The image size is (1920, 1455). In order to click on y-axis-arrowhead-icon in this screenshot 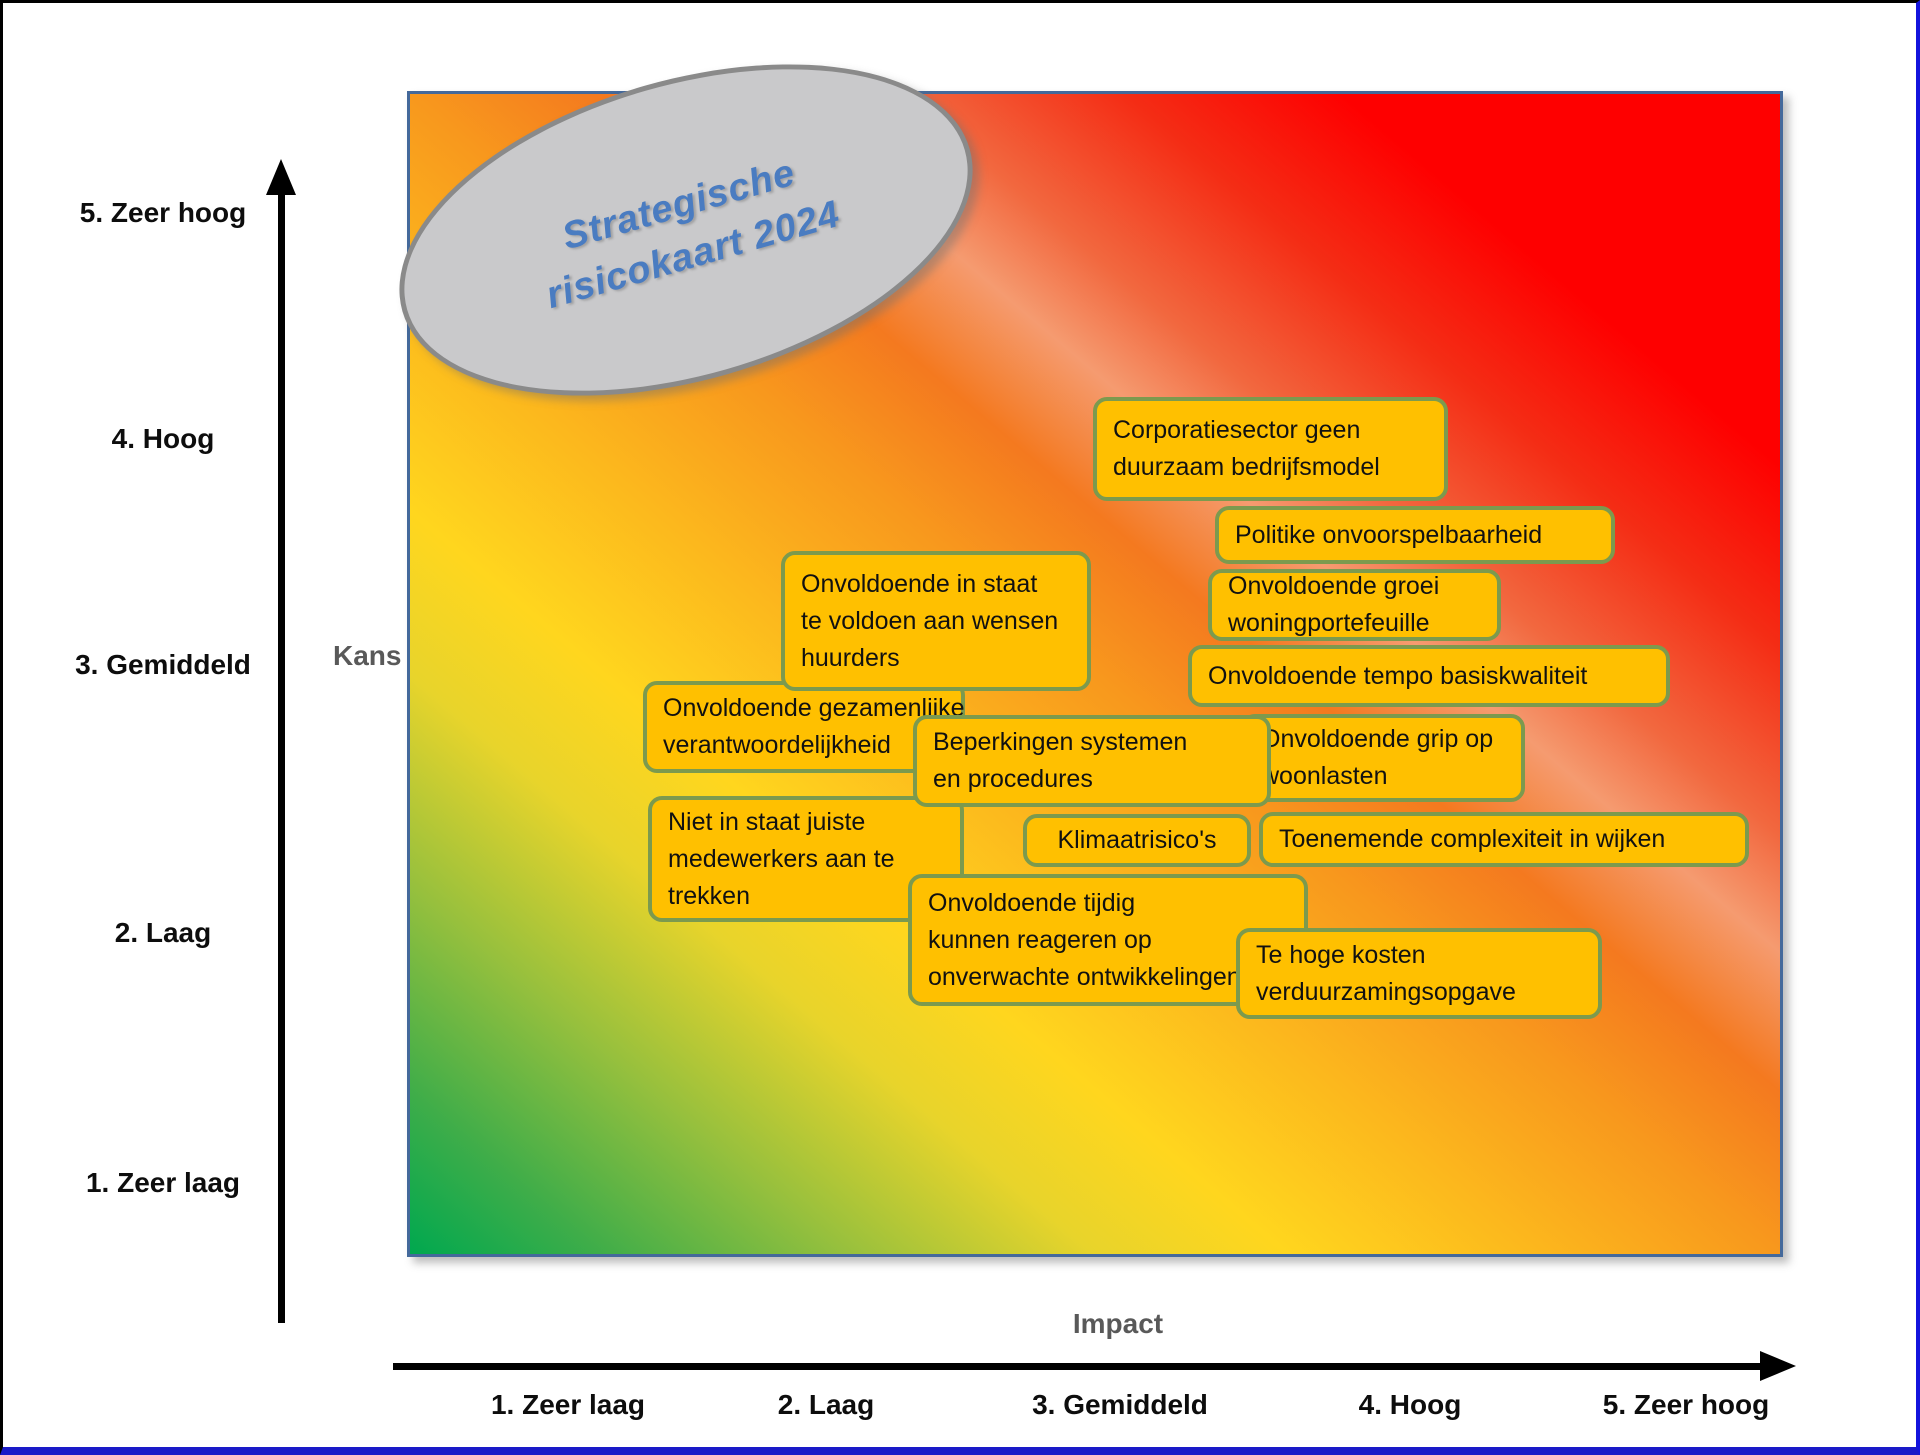, I will do `click(281, 177)`.